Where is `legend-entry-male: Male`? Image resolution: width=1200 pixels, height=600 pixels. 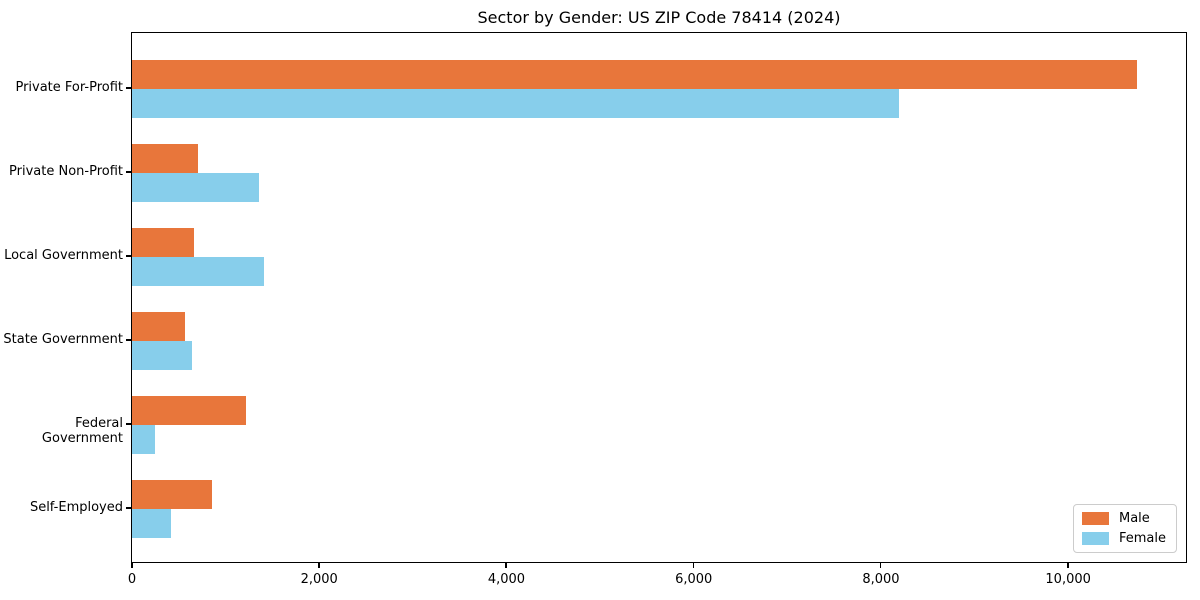
legend-entry-male: Male is located at coordinates (1123, 518).